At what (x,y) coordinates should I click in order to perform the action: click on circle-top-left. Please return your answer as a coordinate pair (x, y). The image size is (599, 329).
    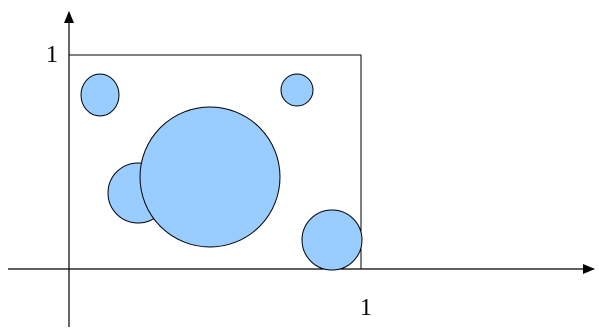
    Looking at the image, I should click on (100, 95).